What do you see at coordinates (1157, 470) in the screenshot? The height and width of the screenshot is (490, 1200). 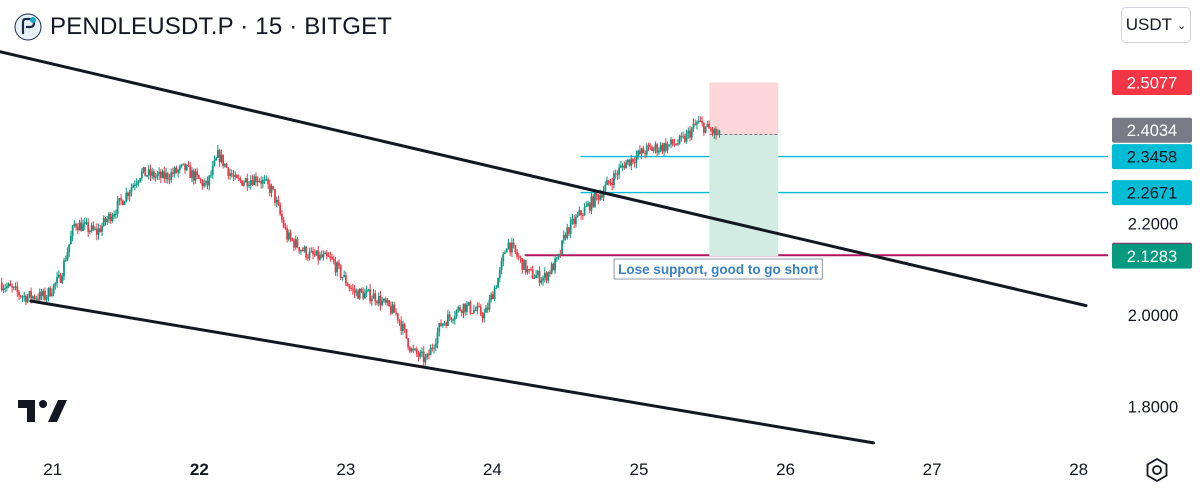 I see `settings-gear-icon` at bounding box center [1157, 470].